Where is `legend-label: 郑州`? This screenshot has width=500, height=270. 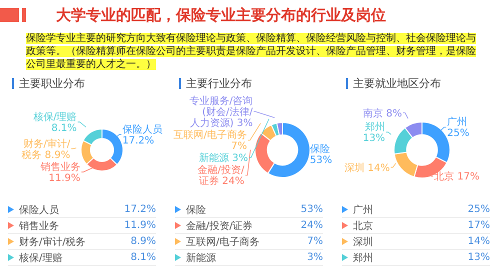
legend-label: 郑州 is located at coordinates (363, 258).